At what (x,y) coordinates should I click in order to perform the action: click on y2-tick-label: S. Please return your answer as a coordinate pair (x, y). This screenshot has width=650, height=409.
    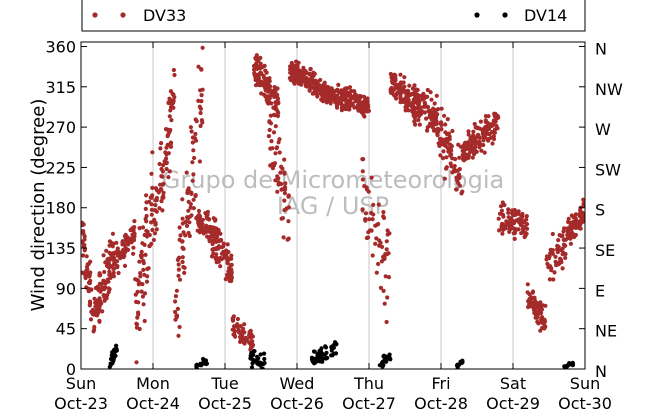
    Looking at the image, I should click on (600, 210).